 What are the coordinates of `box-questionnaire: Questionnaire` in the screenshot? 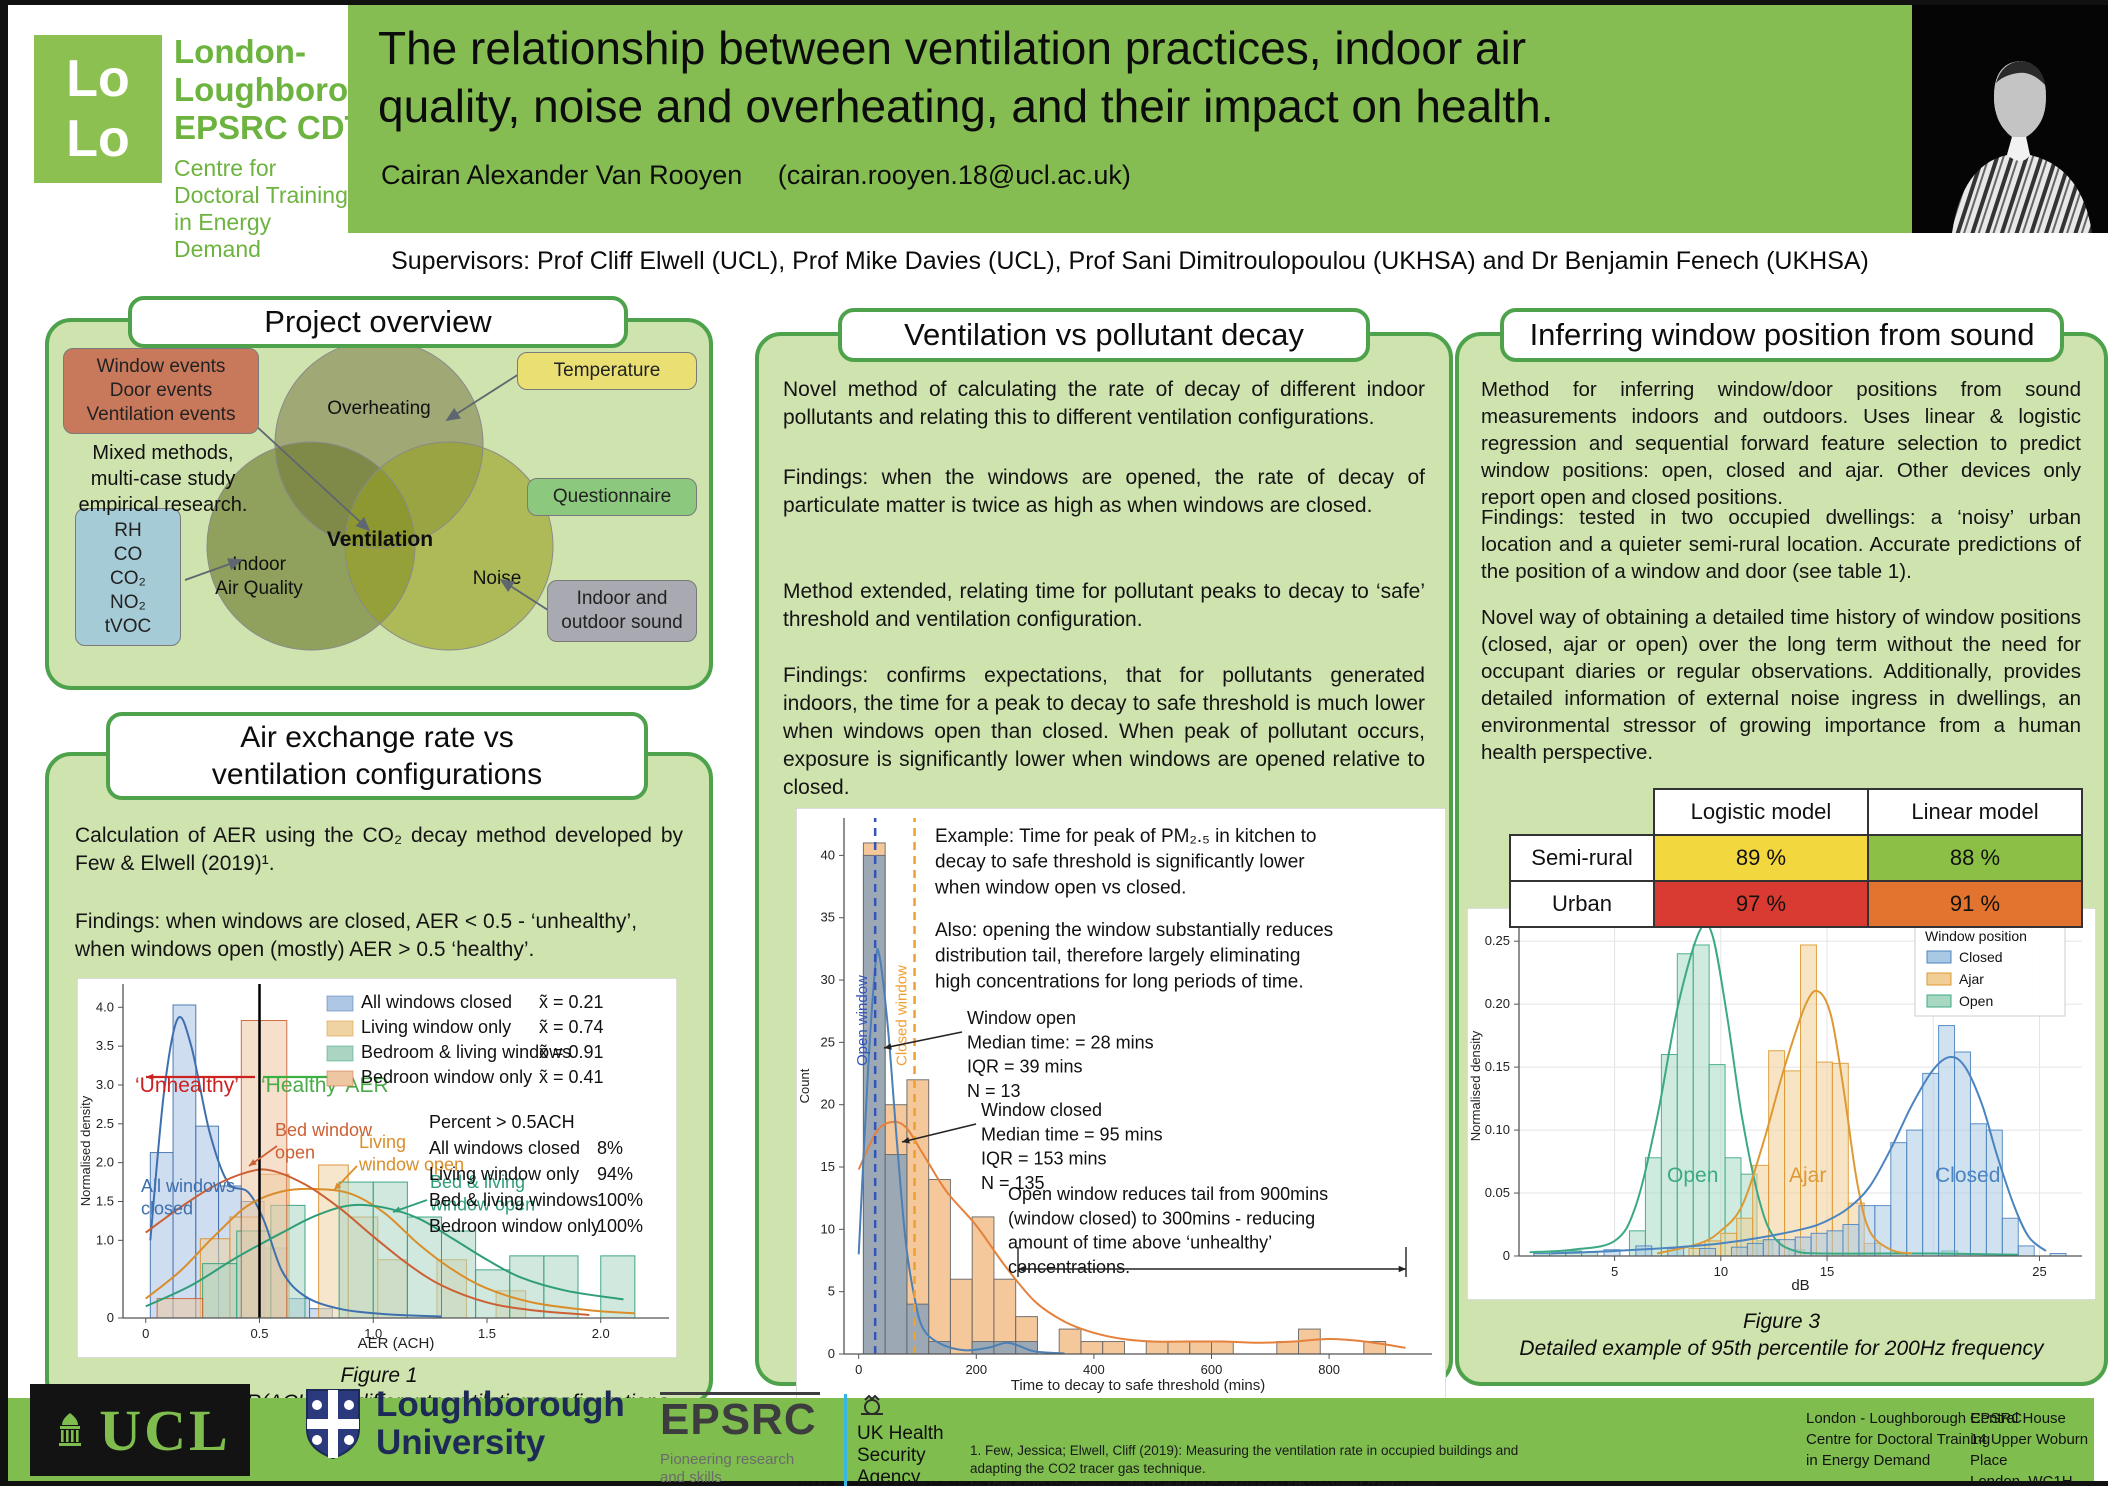 It's located at (612, 497).